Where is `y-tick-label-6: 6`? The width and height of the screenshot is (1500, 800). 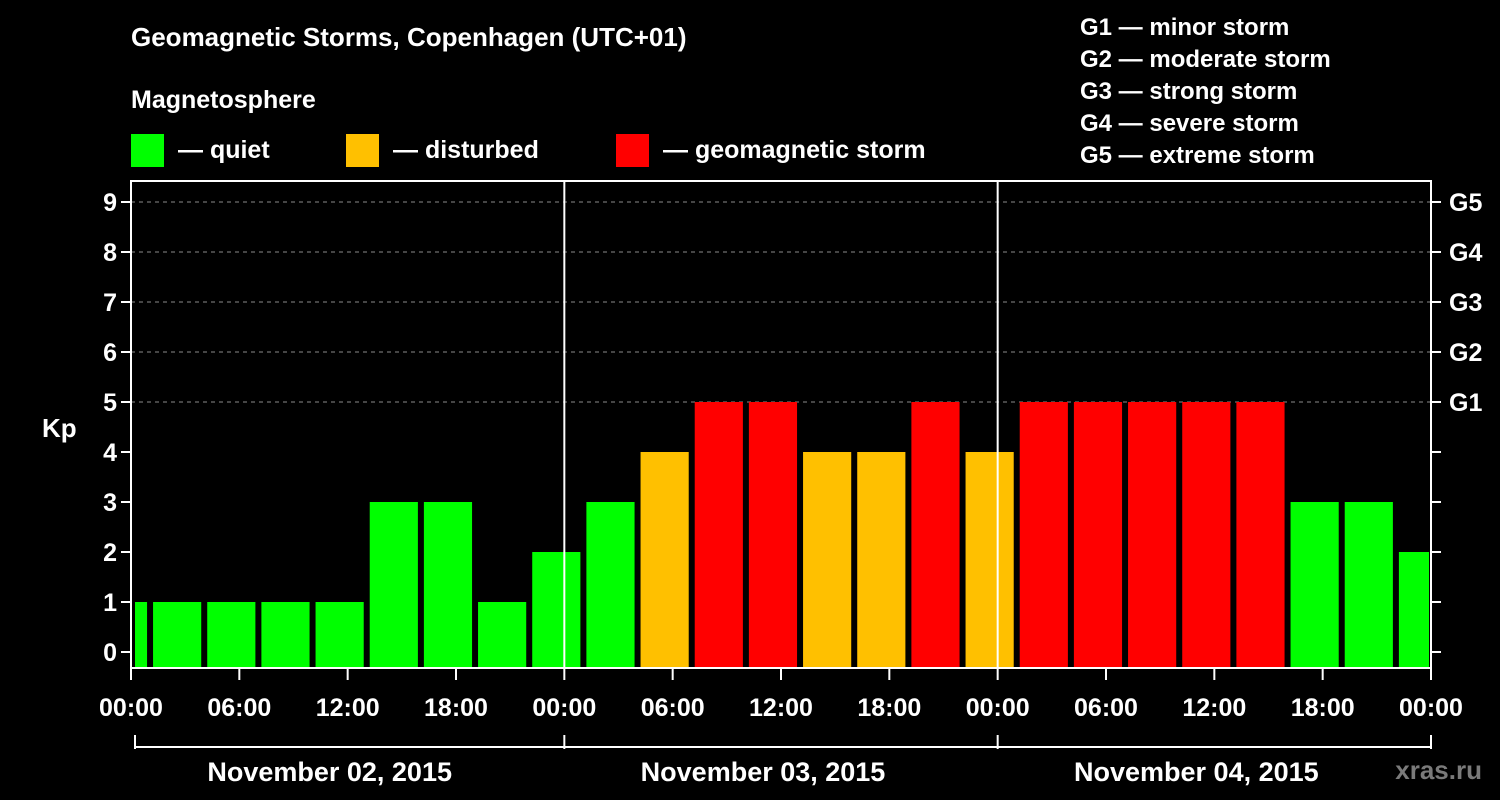
y-tick-label-6: 6 is located at coordinates (110, 353).